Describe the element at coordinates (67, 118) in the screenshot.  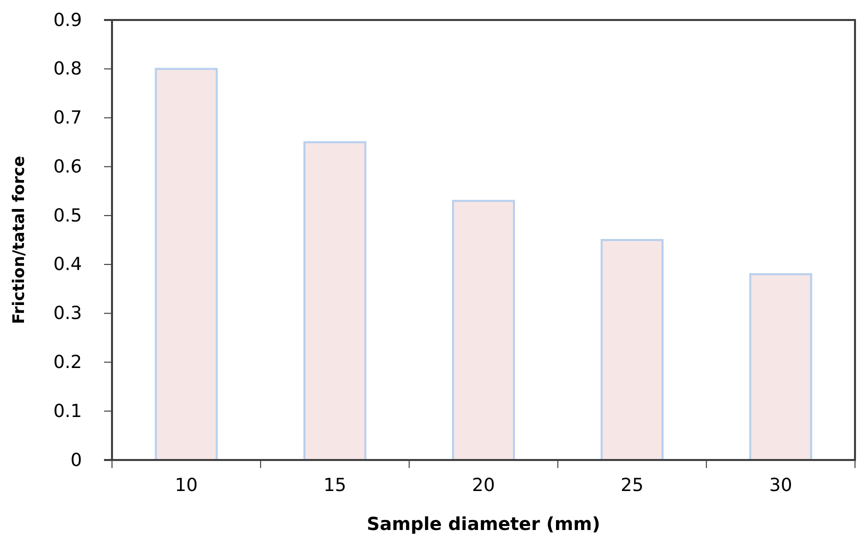
I see `y-tick-label: 0.7` at that location.